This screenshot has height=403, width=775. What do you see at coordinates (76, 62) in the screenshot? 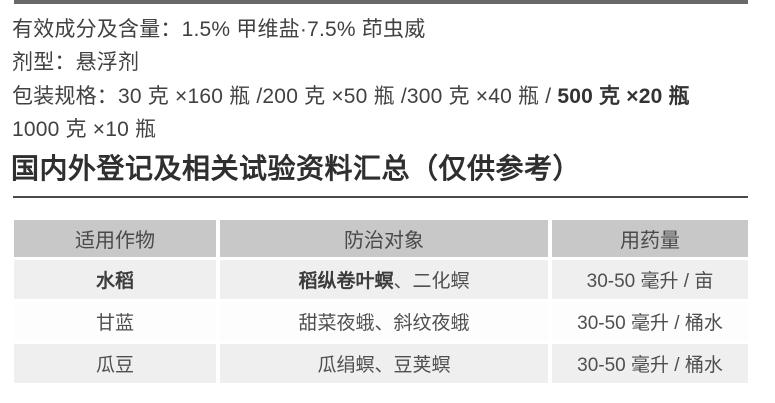
I see `formulation-line: 剂型：悬浮剂` at bounding box center [76, 62].